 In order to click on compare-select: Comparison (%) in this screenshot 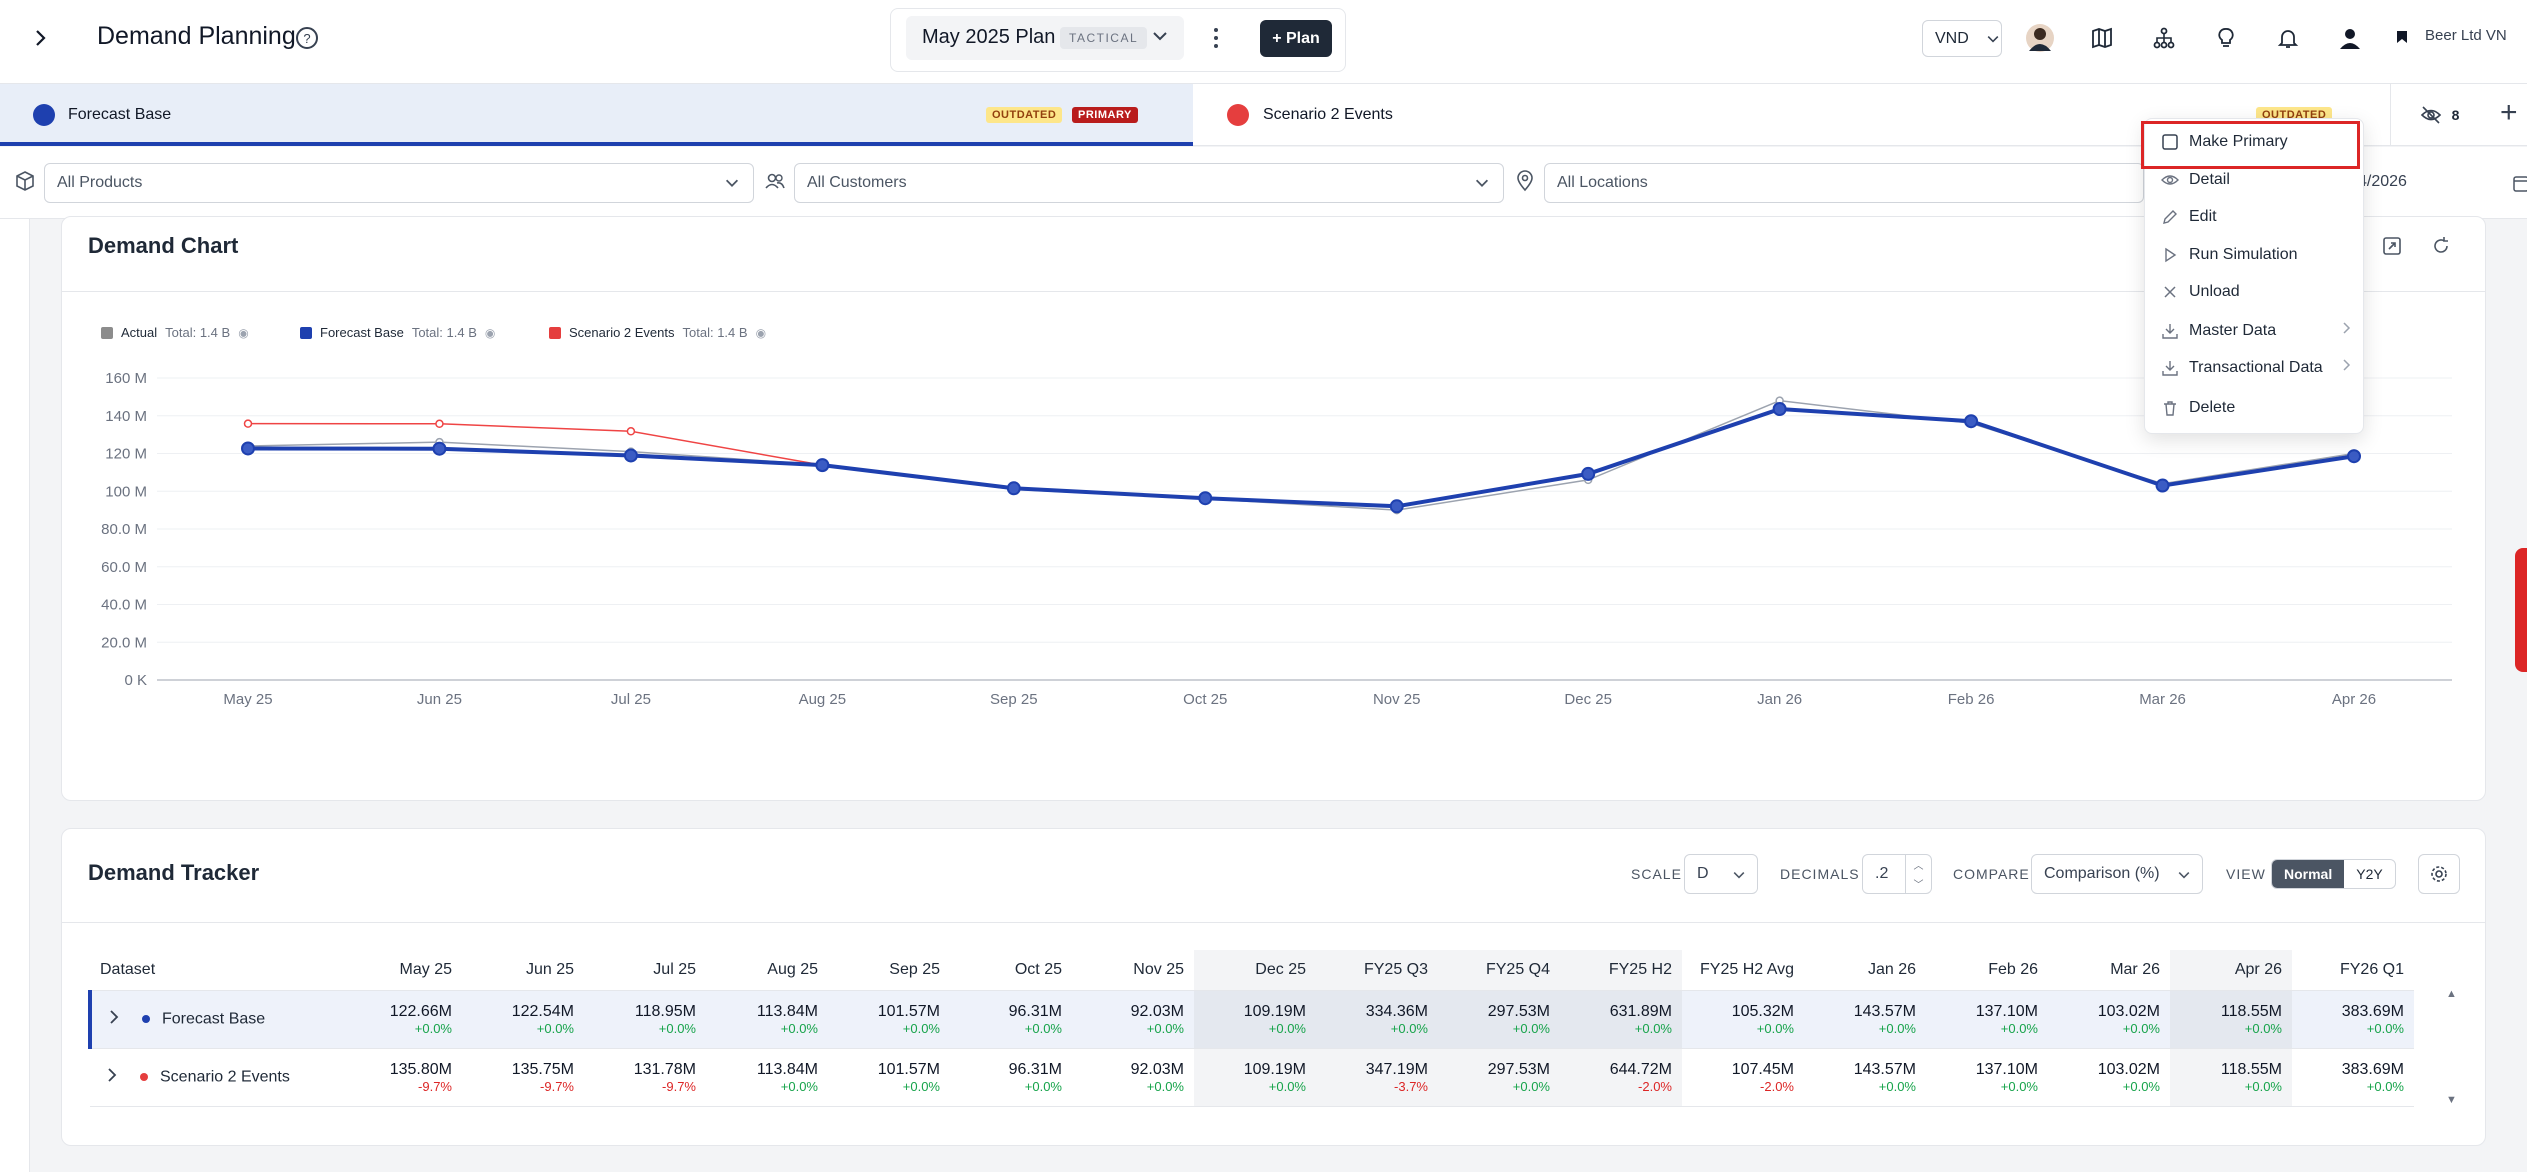, I will do `click(2117, 874)`.